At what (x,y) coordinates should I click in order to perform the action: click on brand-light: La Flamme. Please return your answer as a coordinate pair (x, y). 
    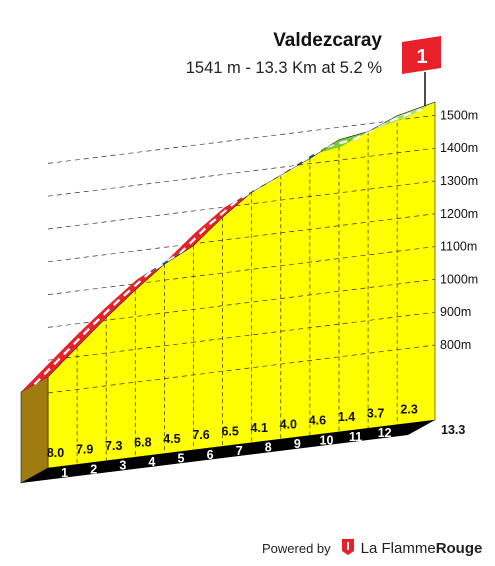
    Looking at the image, I should click on (398, 548).